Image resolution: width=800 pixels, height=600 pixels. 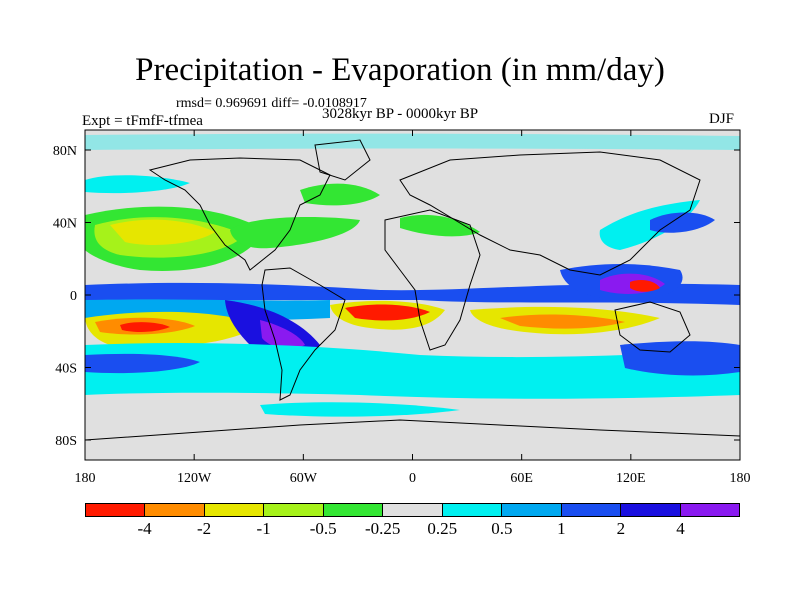 What do you see at coordinates (65, 224) in the screenshot?
I see `lat-tick-label: 40N` at bounding box center [65, 224].